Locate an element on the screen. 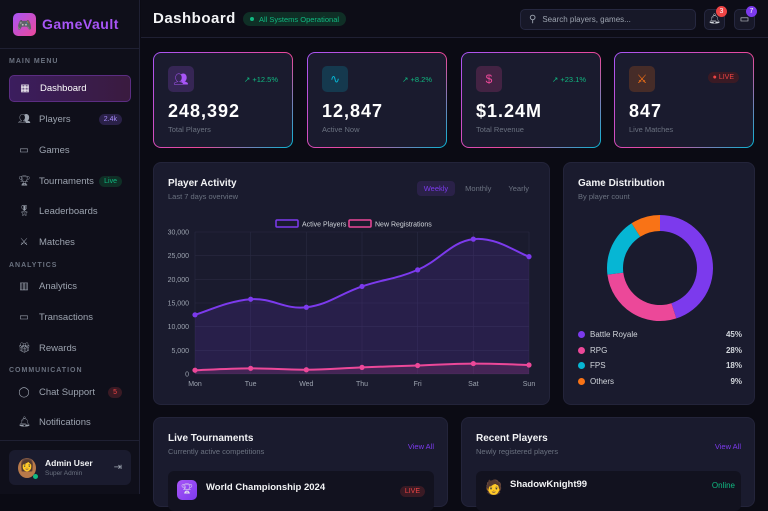  sidebar-item-label: Analytics is located at coordinates (58, 286).